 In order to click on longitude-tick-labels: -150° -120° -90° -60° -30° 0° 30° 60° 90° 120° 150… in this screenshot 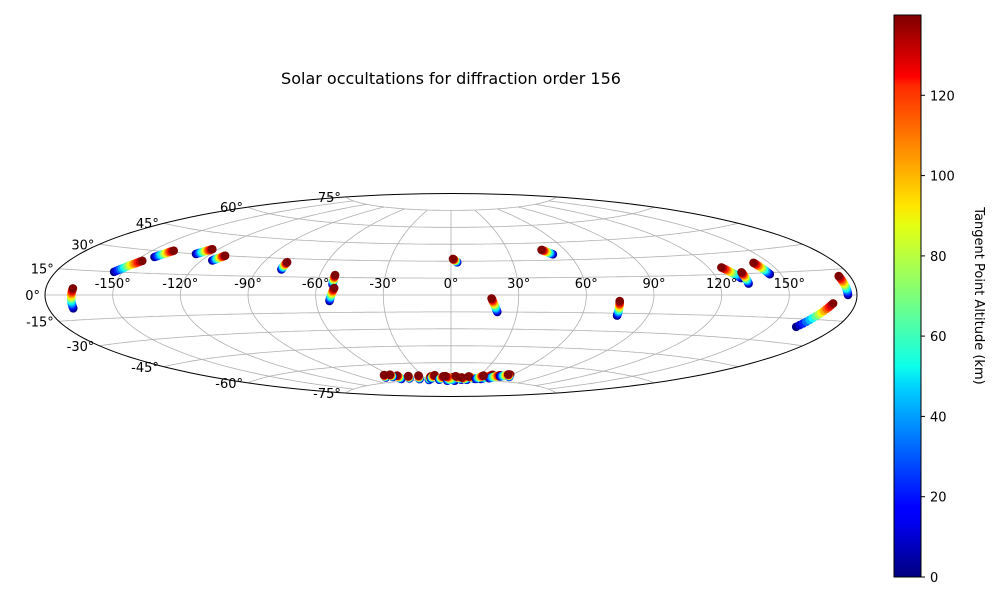, I will do `click(450, 284)`.